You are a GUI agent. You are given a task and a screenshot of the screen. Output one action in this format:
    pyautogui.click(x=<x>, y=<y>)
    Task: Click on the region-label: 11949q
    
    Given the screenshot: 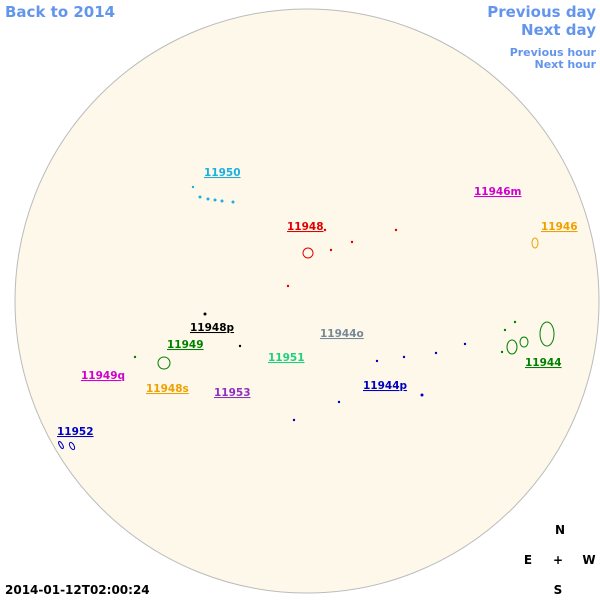 What is the action you would take?
    pyautogui.click(x=103, y=376)
    